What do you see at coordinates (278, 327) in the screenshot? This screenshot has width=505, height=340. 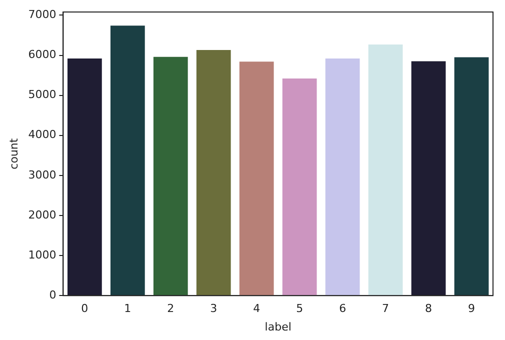 I see `x-axis-title: label` at bounding box center [278, 327].